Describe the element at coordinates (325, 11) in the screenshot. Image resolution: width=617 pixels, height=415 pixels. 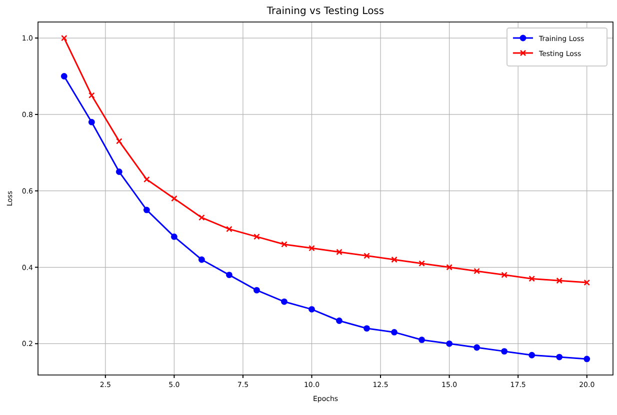
I see `chart-title: Training vs Testing Loss` at that location.